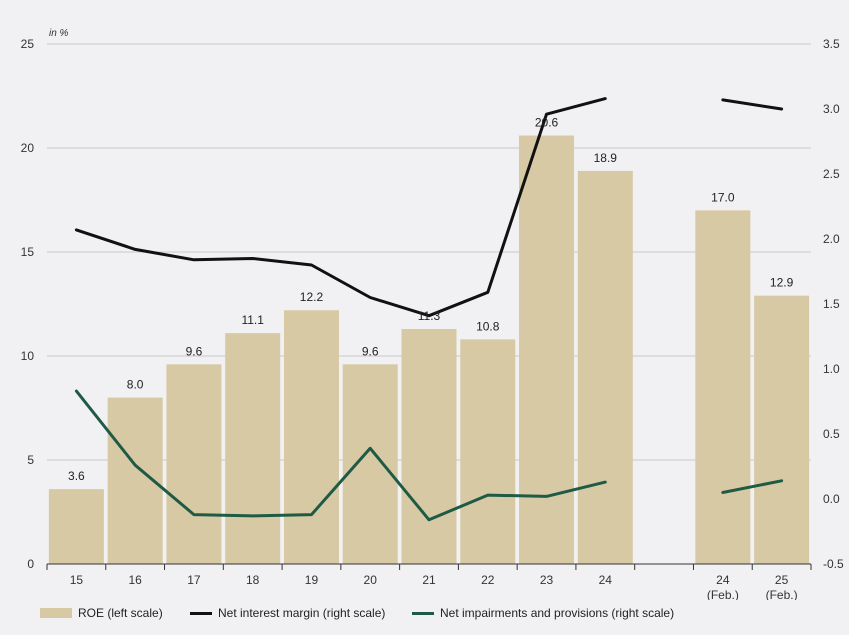 The width and height of the screenshot is (849, 635). I want to click on x-axis-tick-label: 18, so click(253, 580).